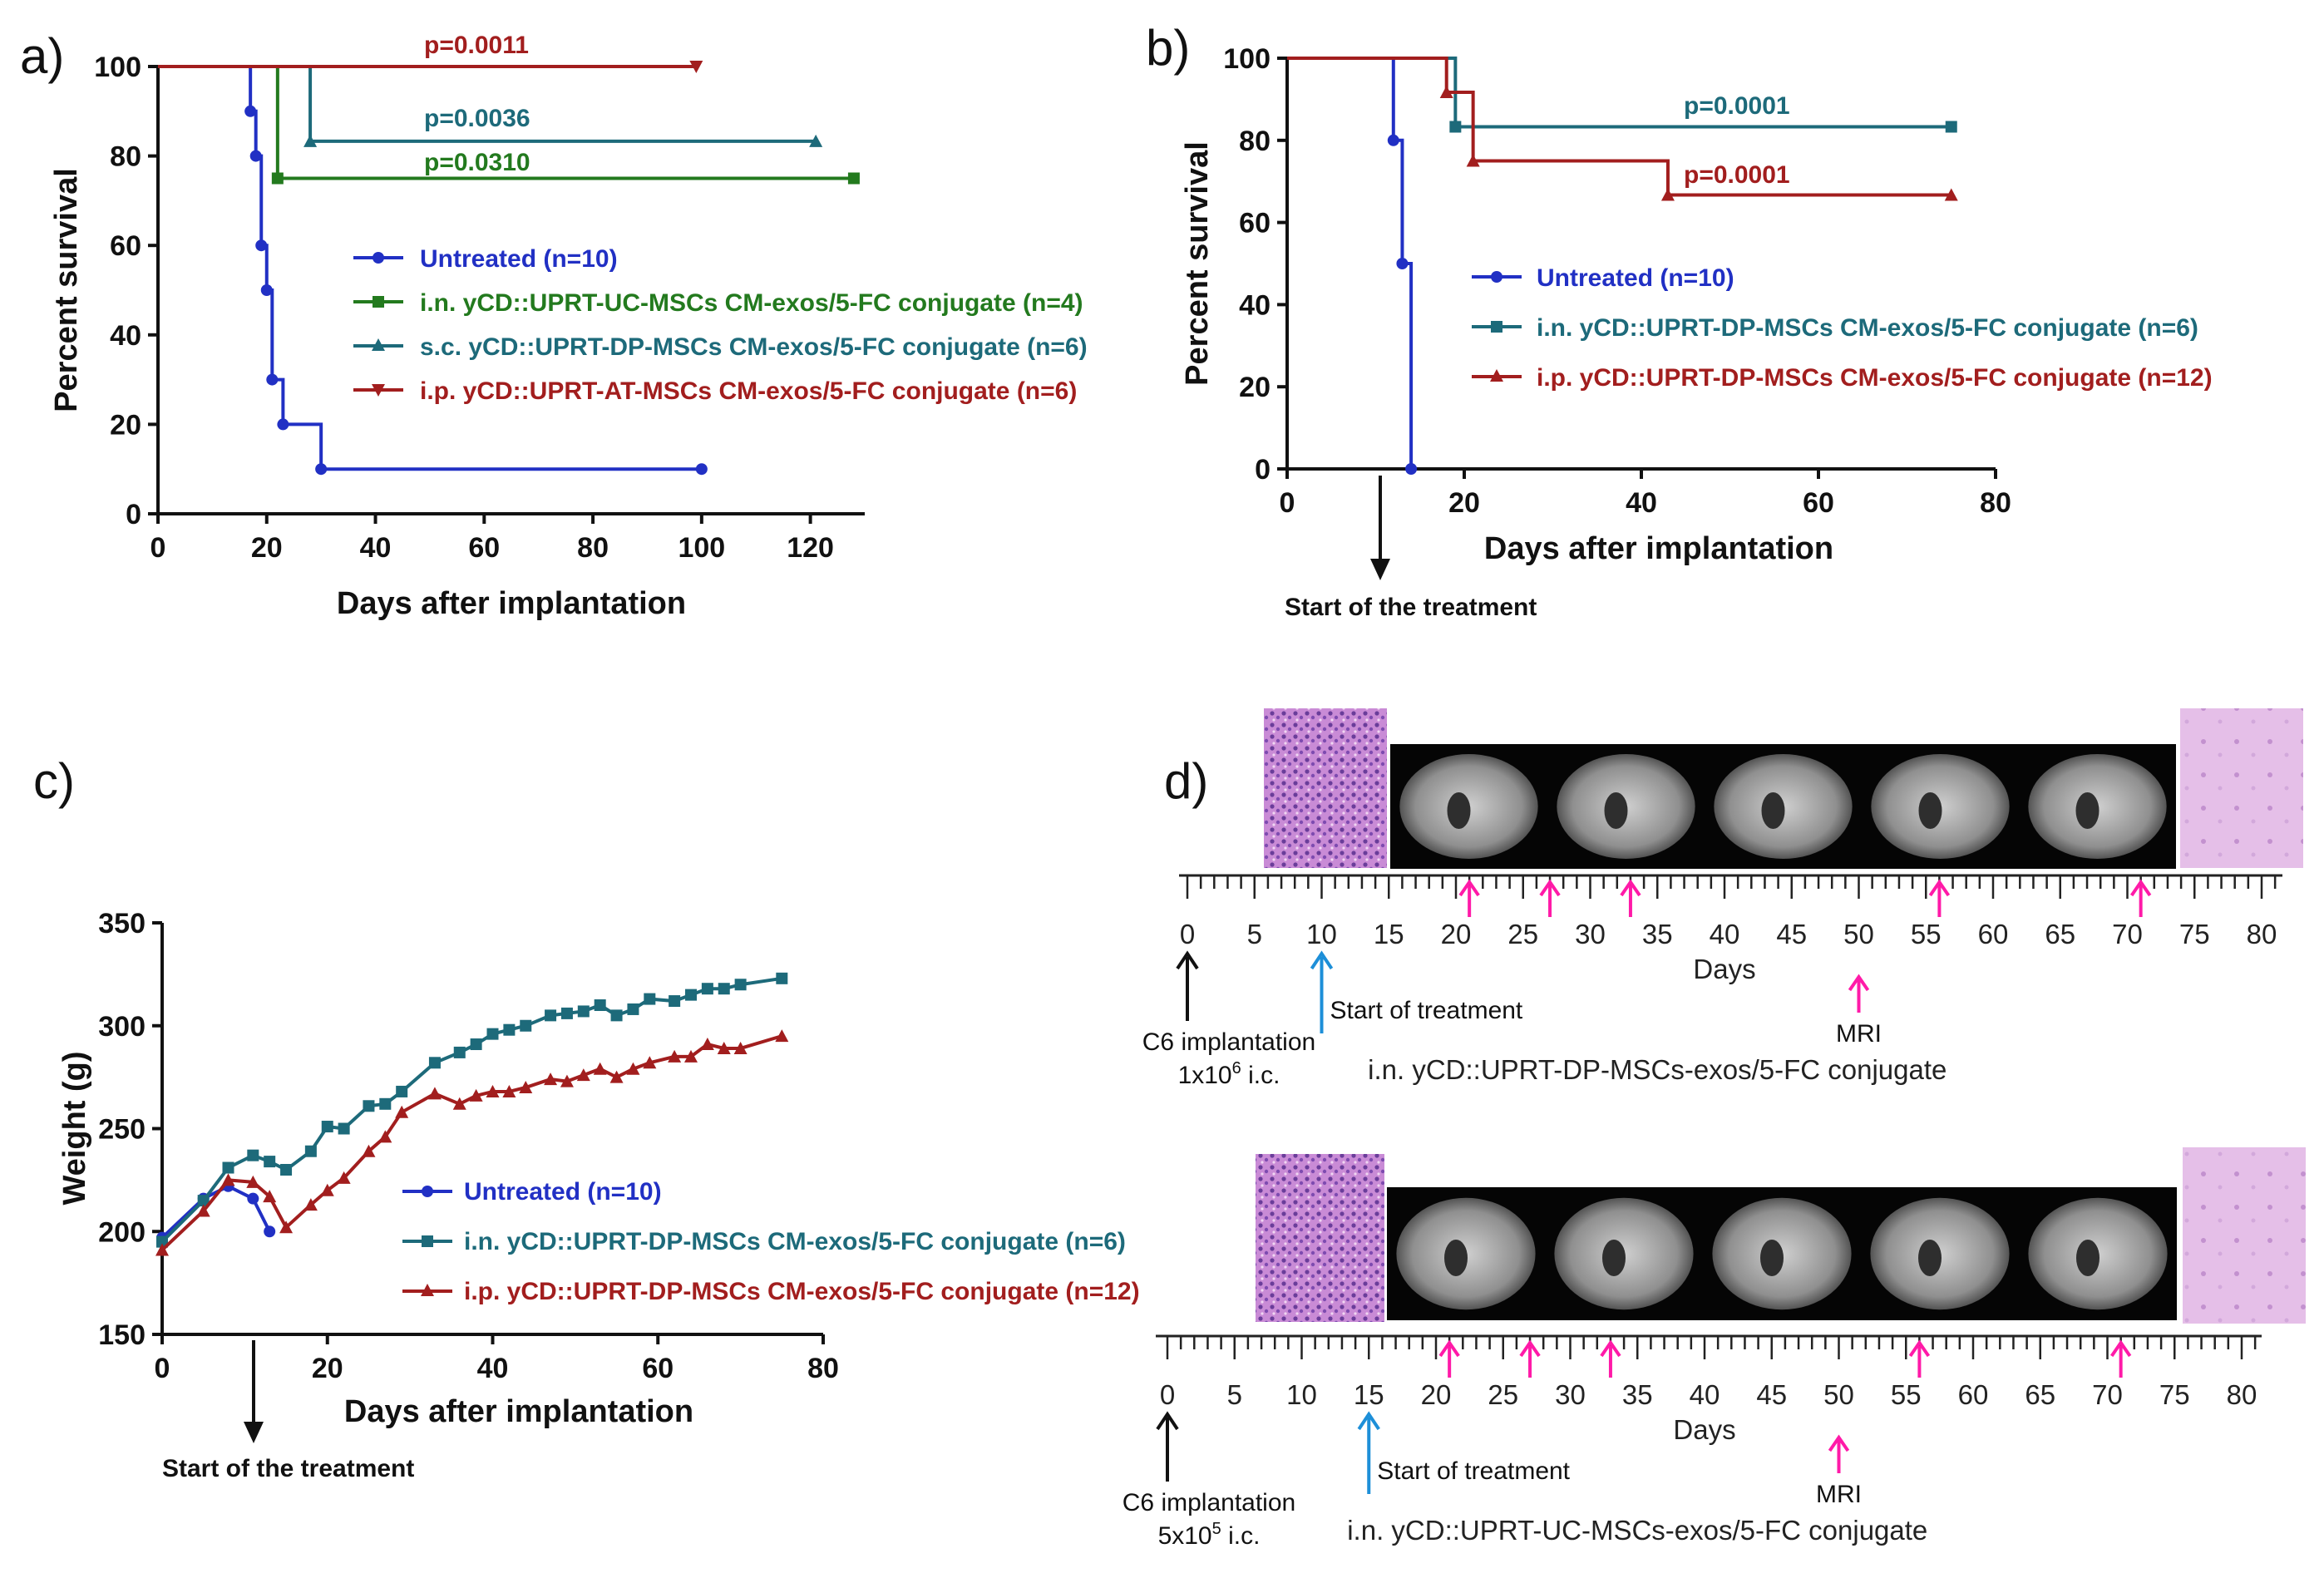 The image size is (2324, 1573). Describe the element at coordinates (1186, 781) in the screenshot. I see `panel-label-d: d)` at that location.